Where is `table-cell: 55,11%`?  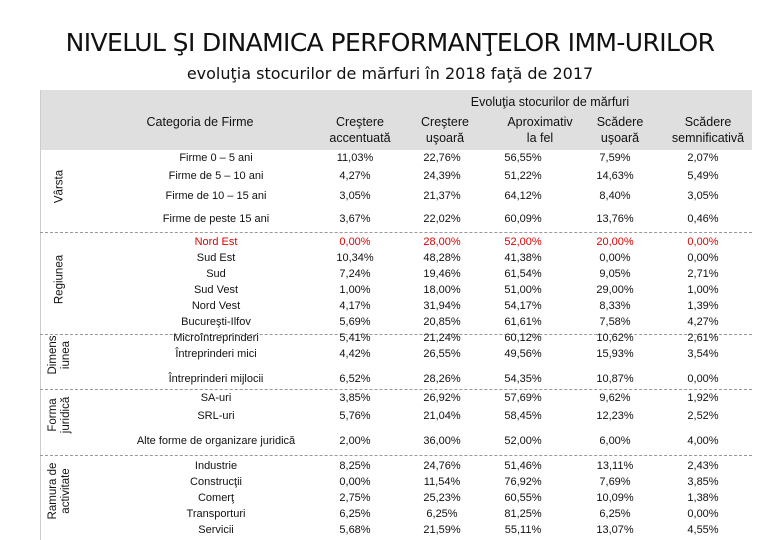 table-cell: 55,11% is located at coordinates (523, 530).